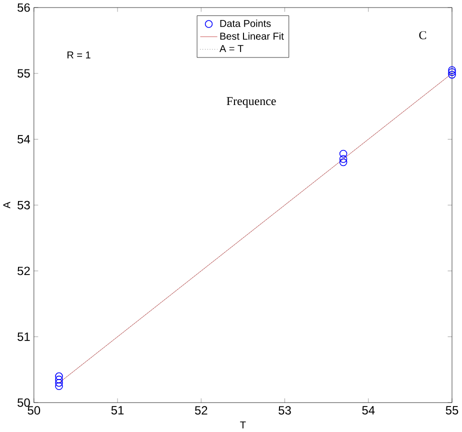  What do you see at coordinates (117, 410) in the screenshot?
I see `x-tick-label: 51` at bounding box center [117, 410].